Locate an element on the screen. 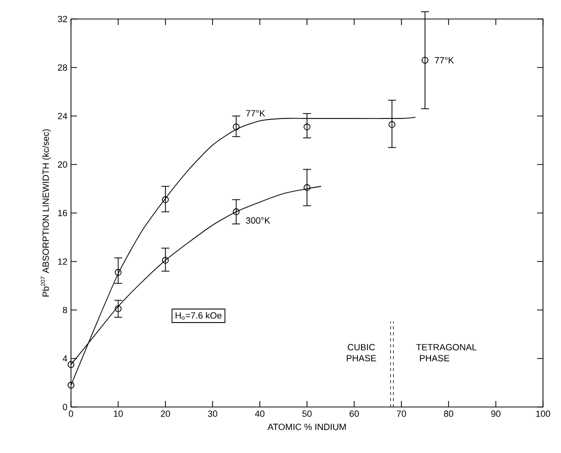  x-tick-label: 10 is located at coordinates (118, 413).